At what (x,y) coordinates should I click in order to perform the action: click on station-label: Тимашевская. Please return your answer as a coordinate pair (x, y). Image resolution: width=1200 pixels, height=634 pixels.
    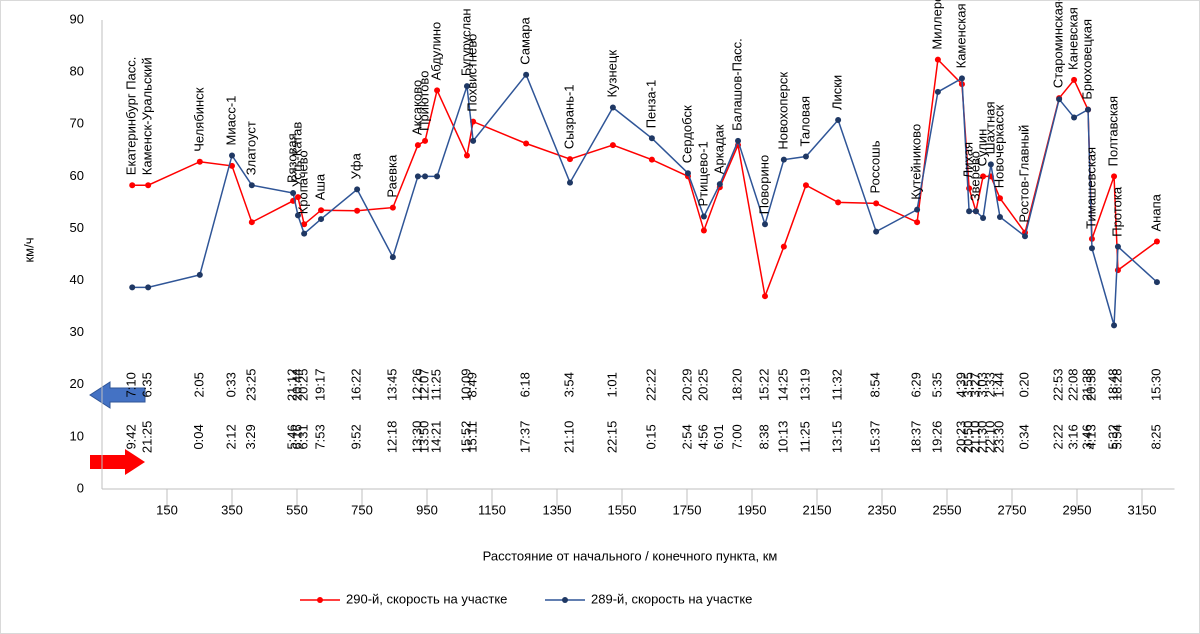
    Looking at the image, I should click on (1090, 188).